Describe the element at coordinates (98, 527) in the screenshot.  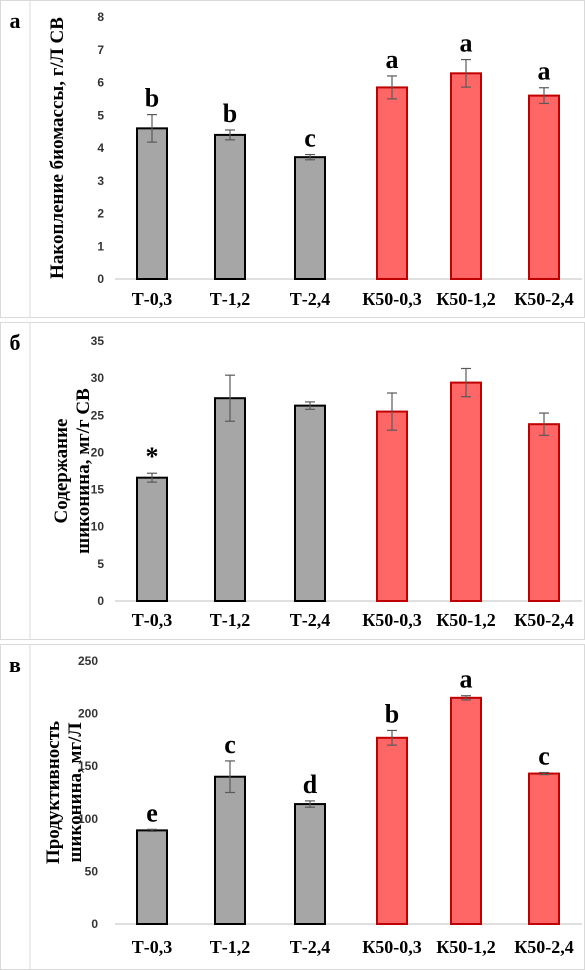
I see `y-tick-label: 10` at that location.